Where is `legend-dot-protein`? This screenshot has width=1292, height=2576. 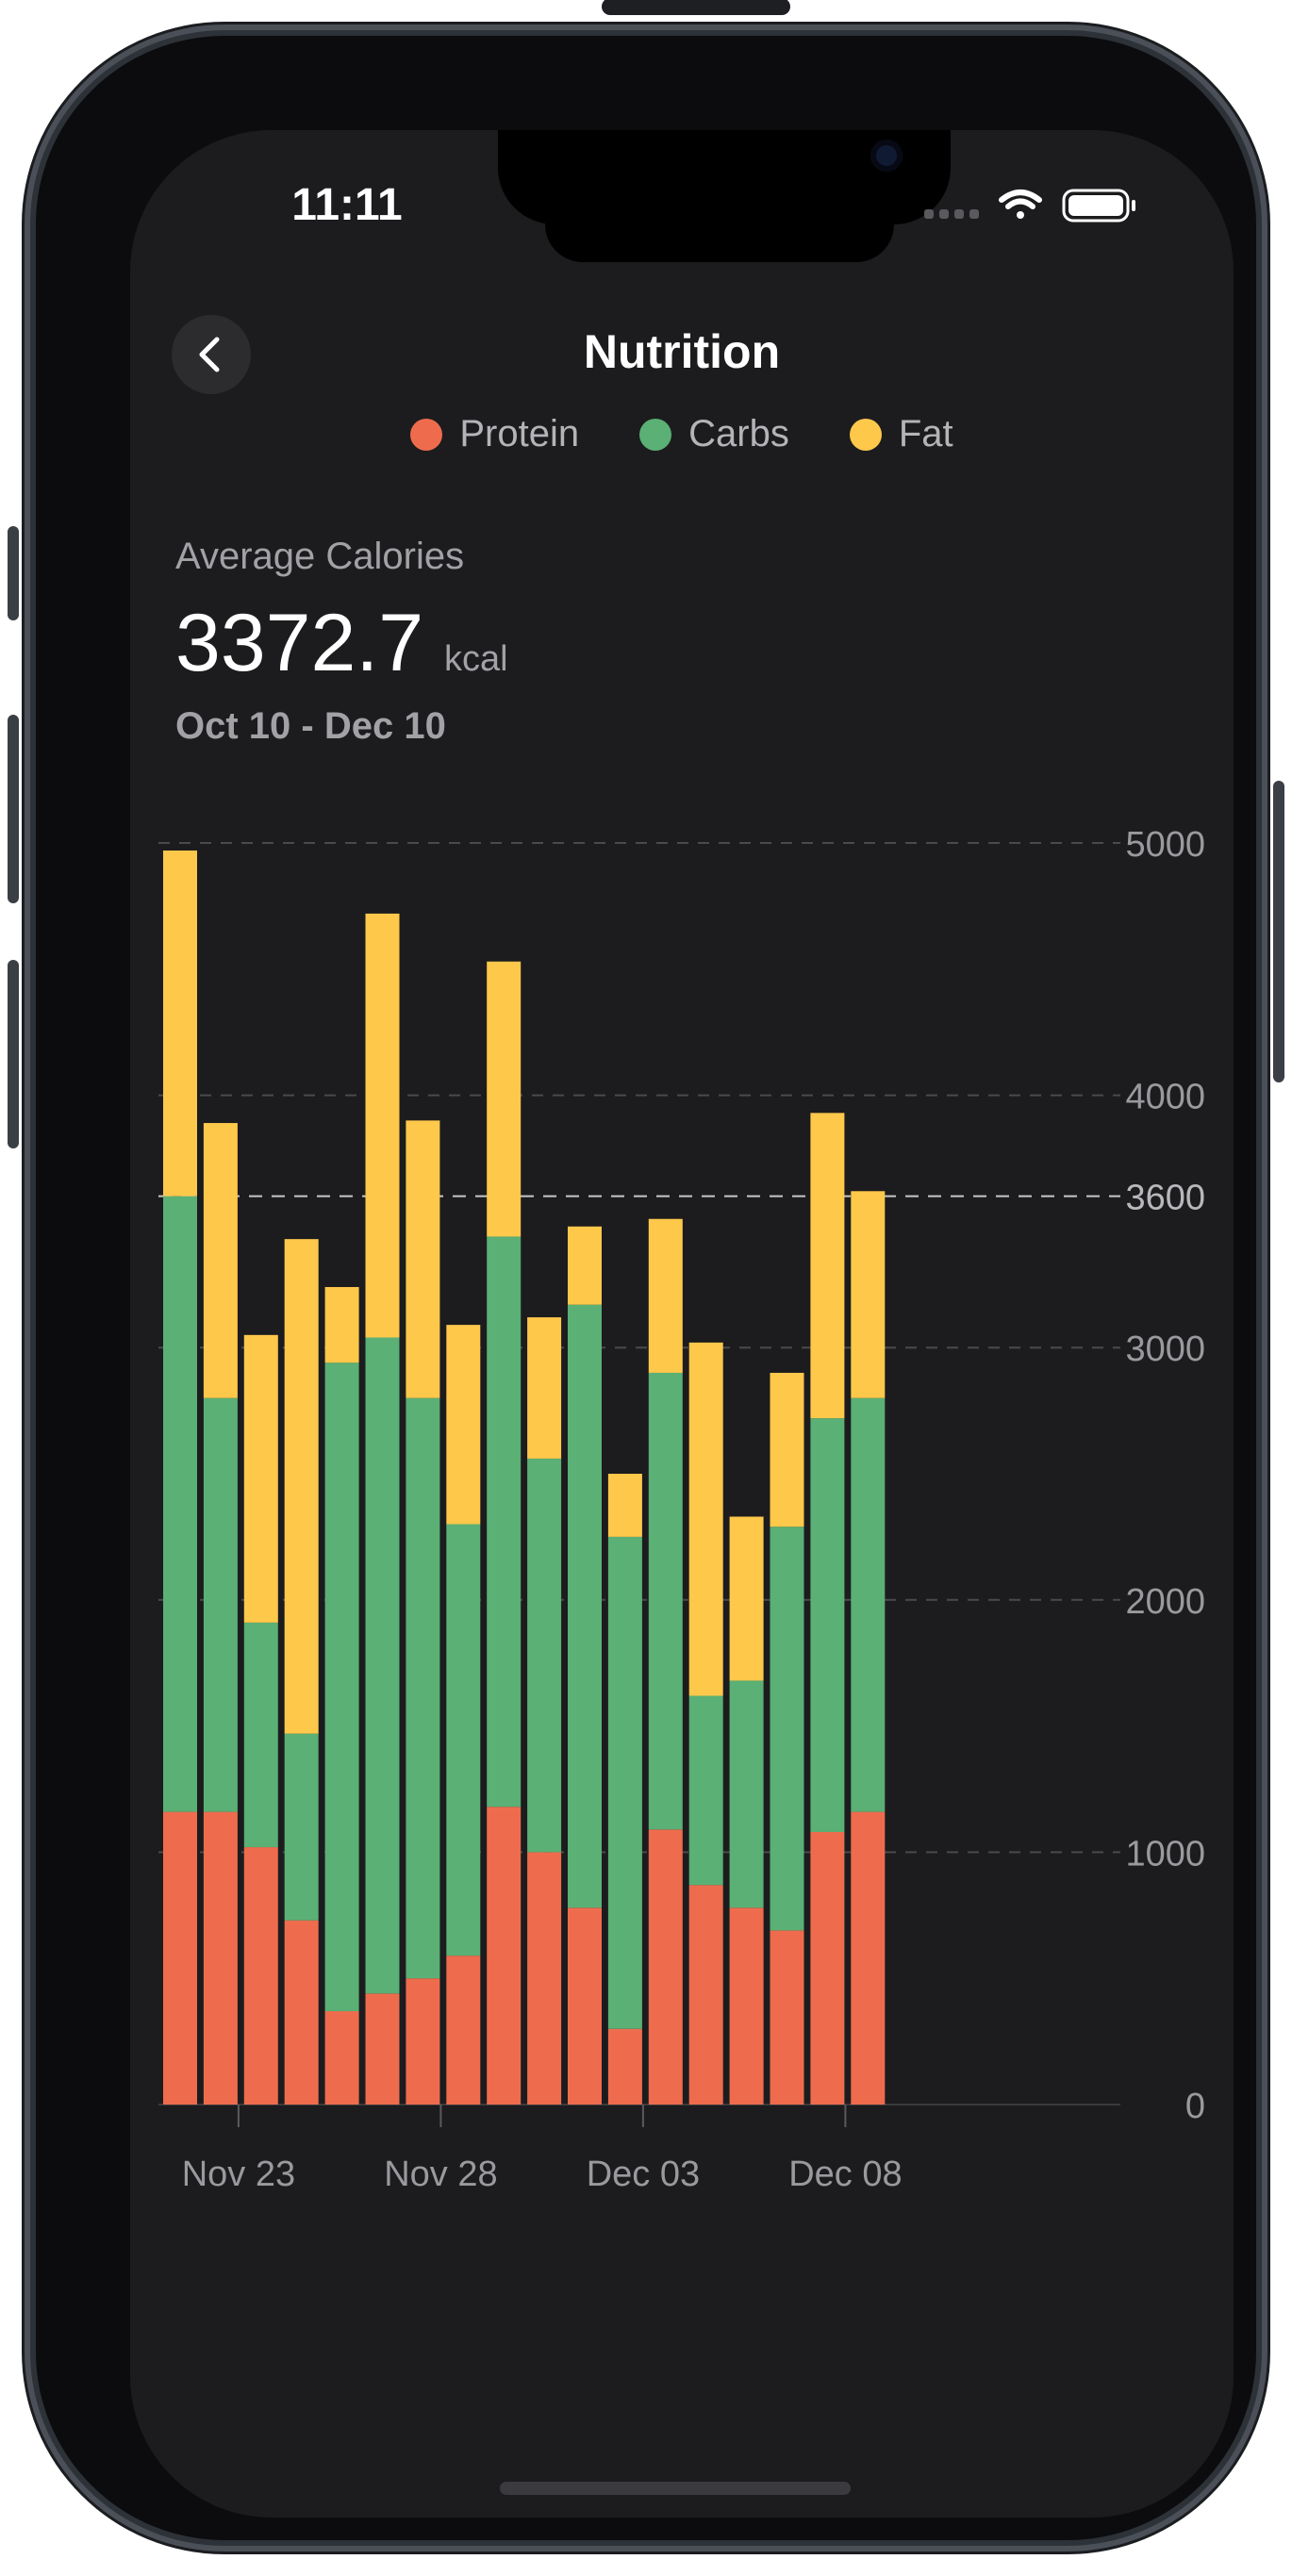
legend-dot-protein is located at coordinates (426, 434).